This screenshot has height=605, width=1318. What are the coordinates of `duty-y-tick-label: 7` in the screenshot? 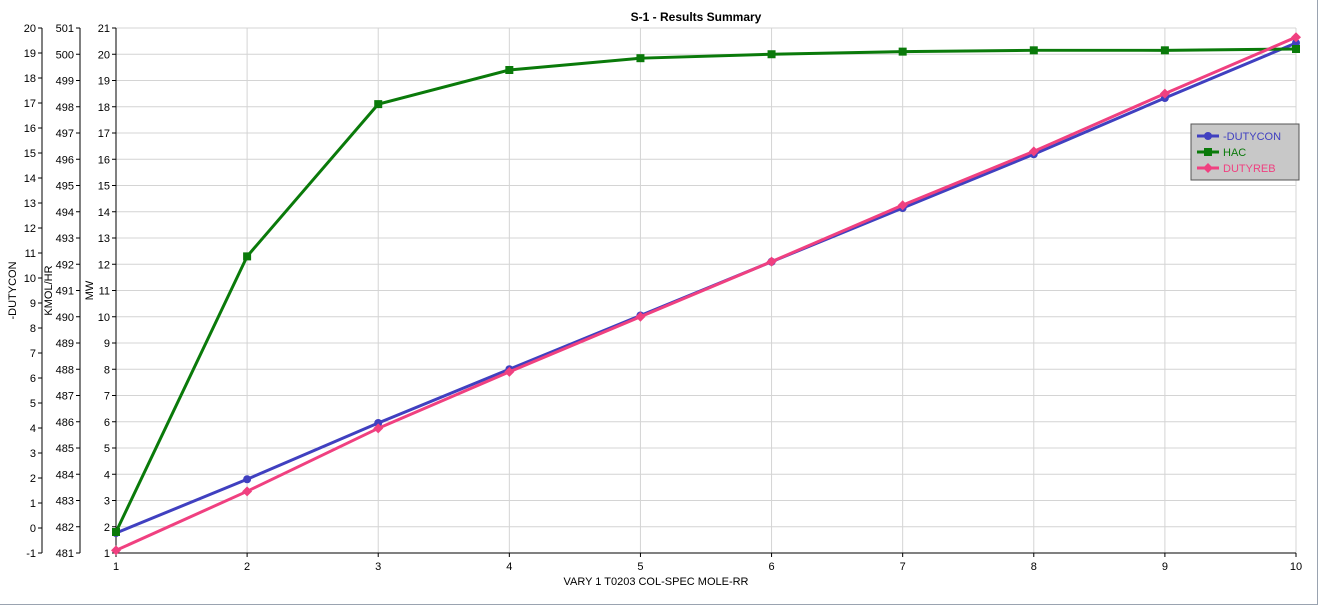 It's located at (33, 354).